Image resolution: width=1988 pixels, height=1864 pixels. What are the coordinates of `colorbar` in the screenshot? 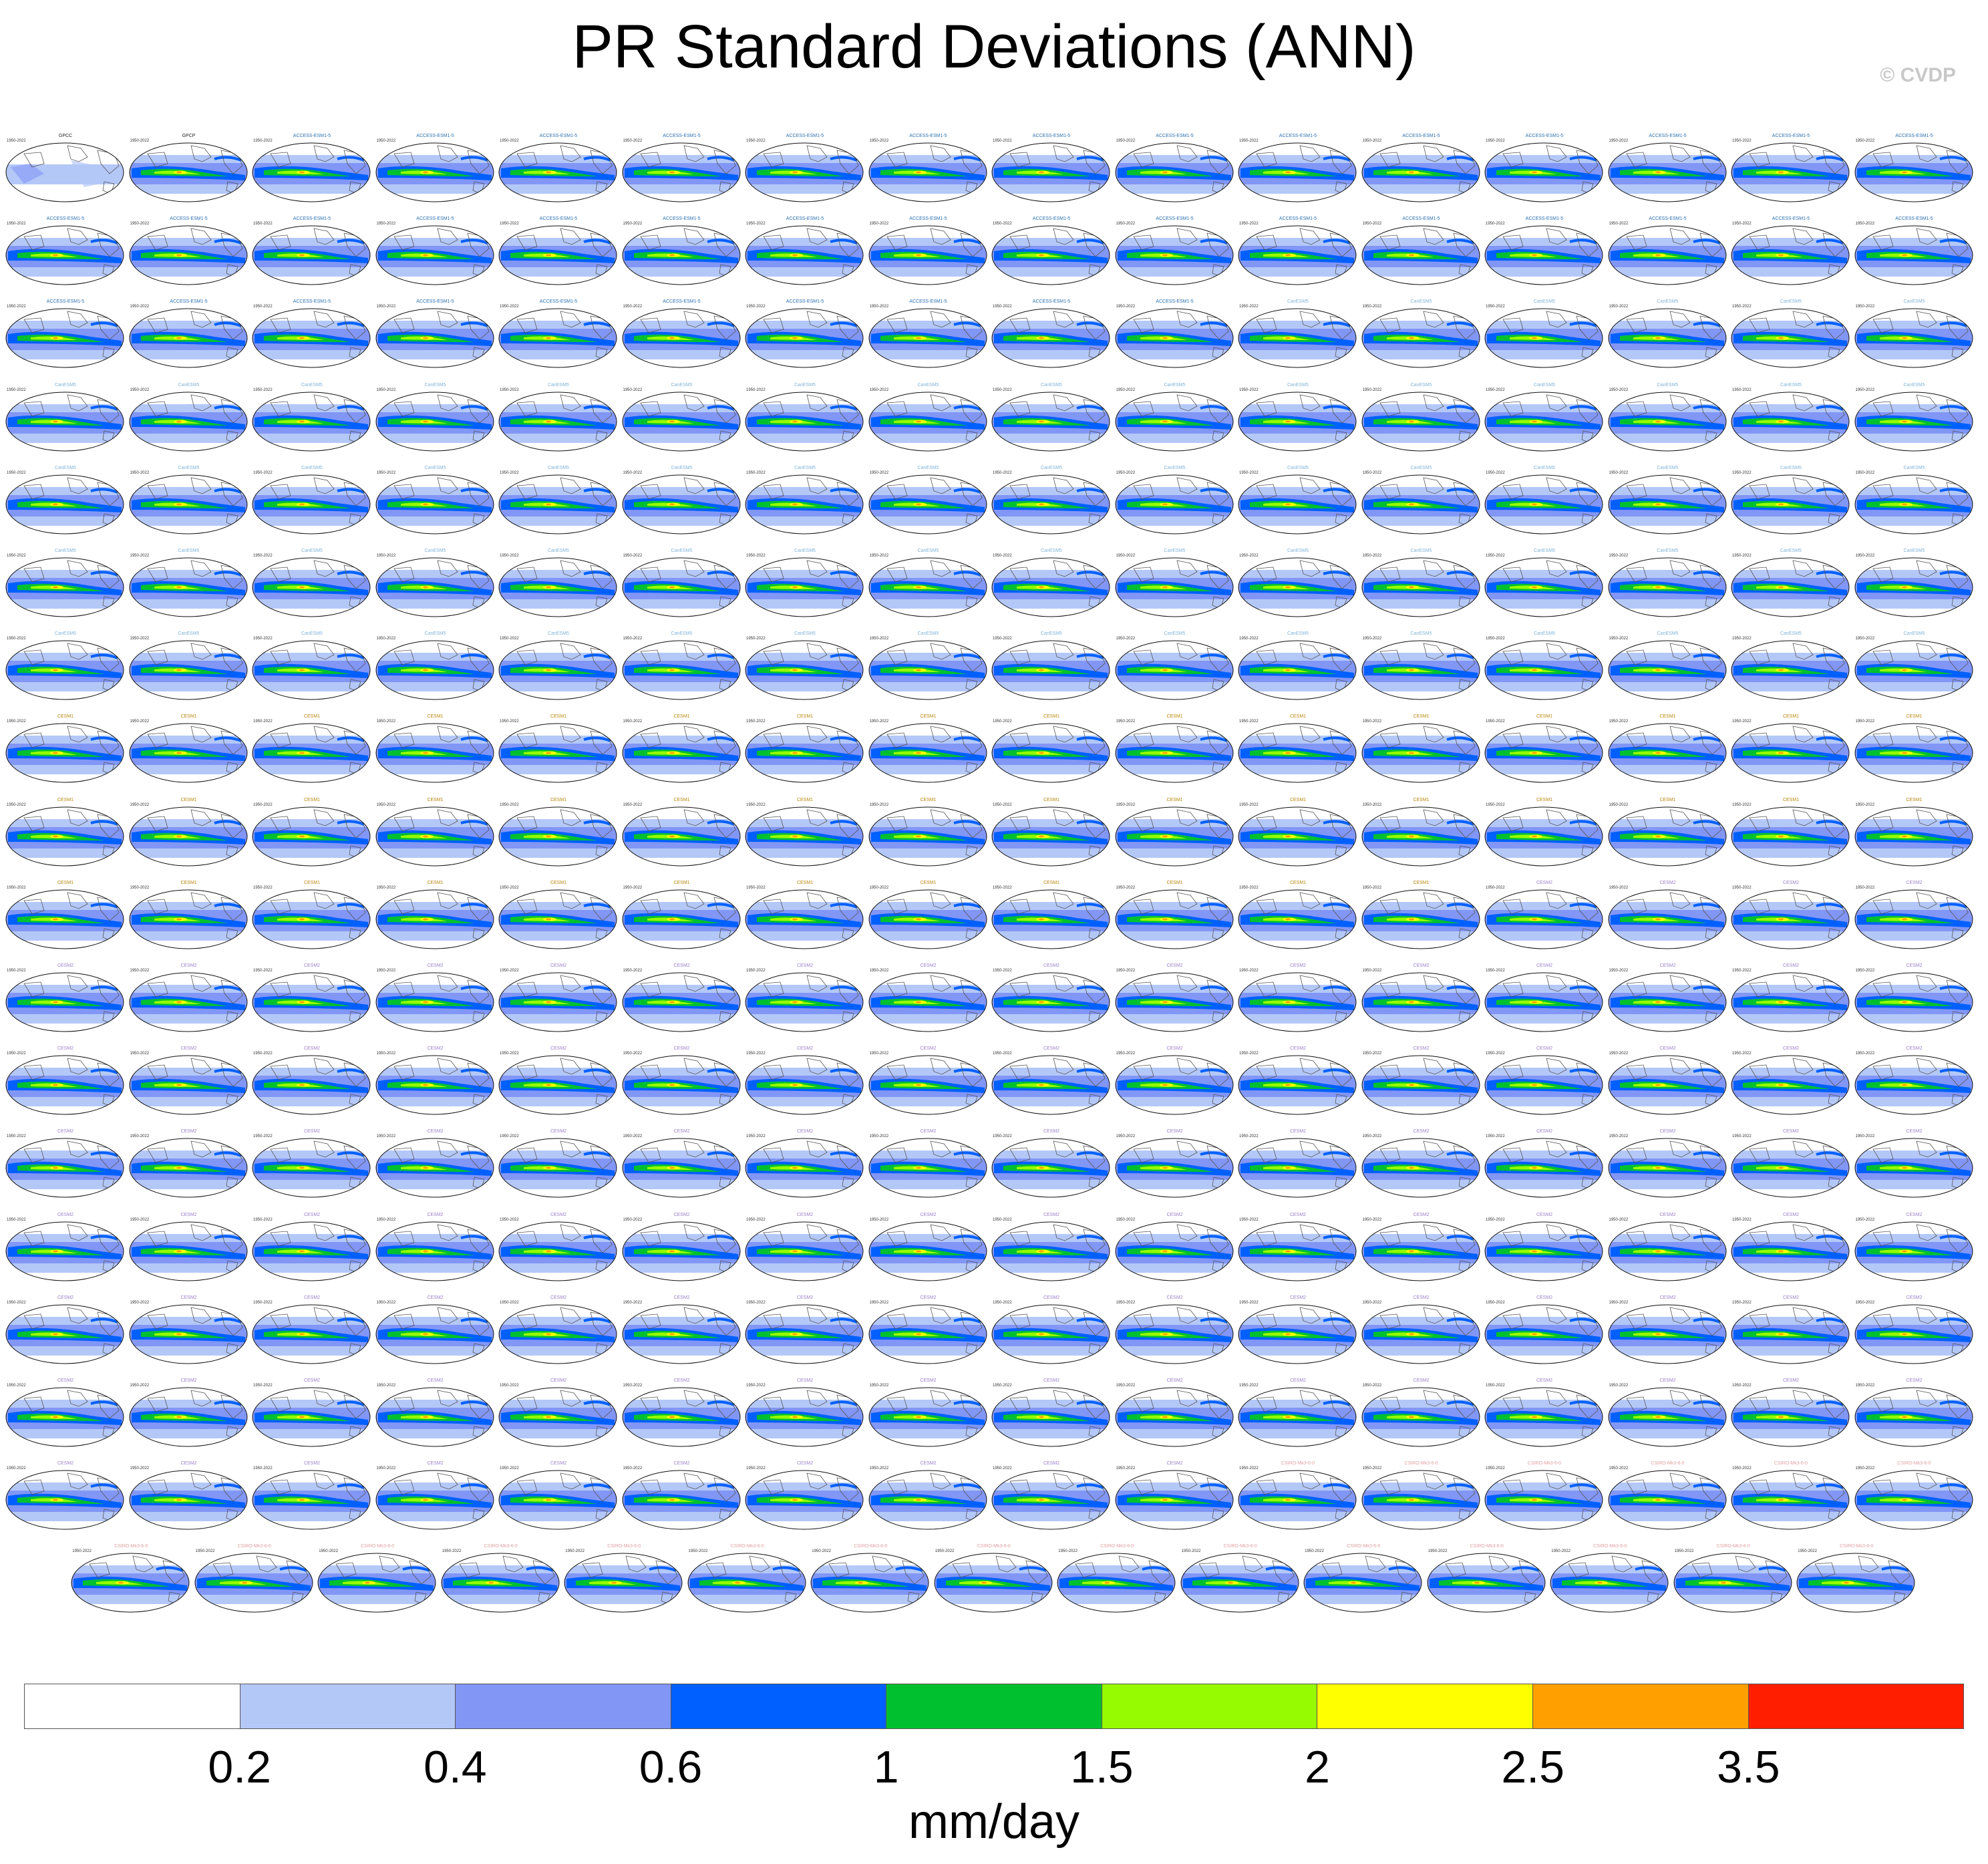 It's located at (994, 1706).